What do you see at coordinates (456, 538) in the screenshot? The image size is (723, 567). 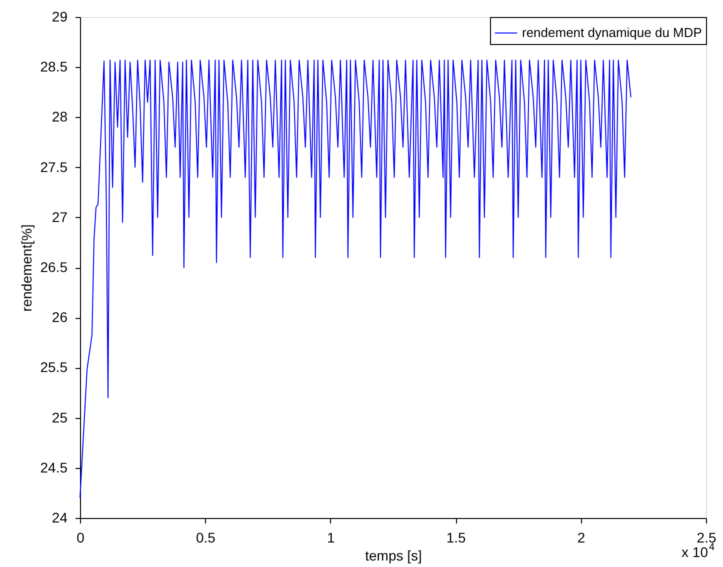 I see `x-tick-label: 1.5` at bounding box center [456, 538].